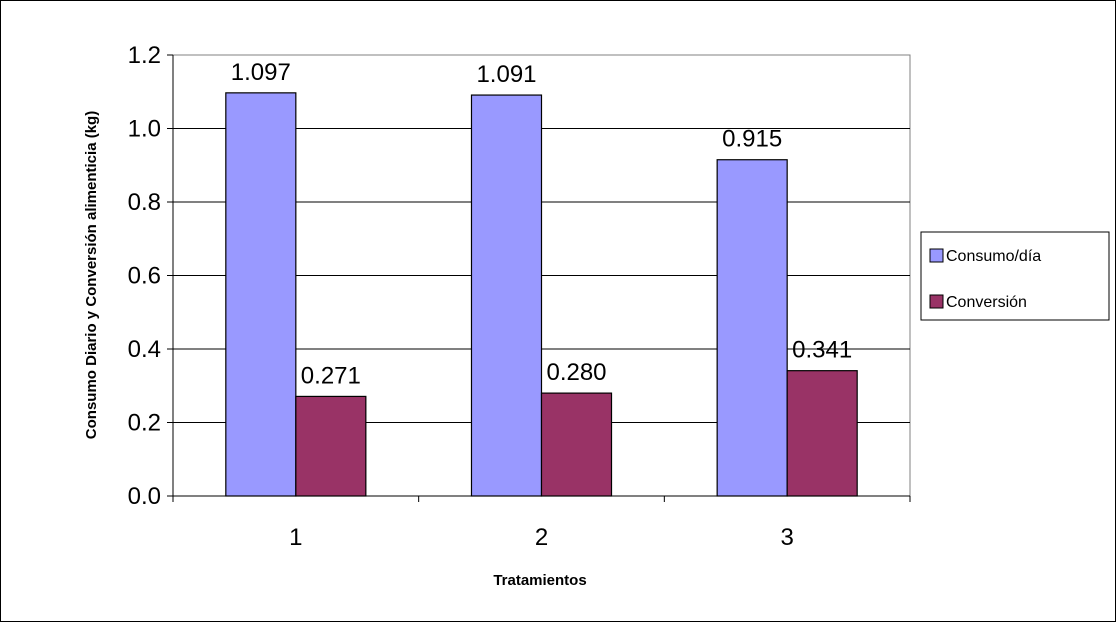 This screenshot has height=628, width=1117. Describe the element at coordinates (993, 256) in the screenshot. I see `legend-label: Consumo/día` at that location.